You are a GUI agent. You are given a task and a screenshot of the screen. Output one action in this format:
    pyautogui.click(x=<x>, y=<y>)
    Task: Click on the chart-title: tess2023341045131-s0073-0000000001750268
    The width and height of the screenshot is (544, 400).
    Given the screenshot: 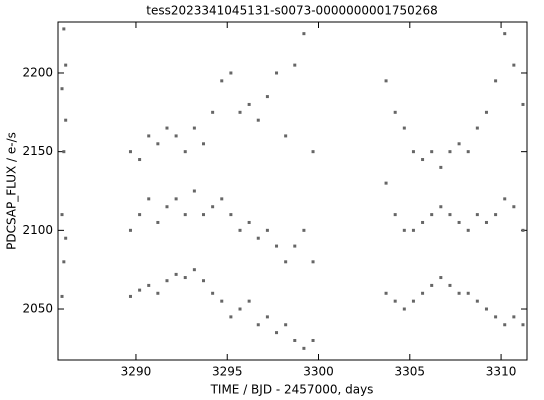 What is the action you would take?
    pyautogui.click(x=291, y=11)
    